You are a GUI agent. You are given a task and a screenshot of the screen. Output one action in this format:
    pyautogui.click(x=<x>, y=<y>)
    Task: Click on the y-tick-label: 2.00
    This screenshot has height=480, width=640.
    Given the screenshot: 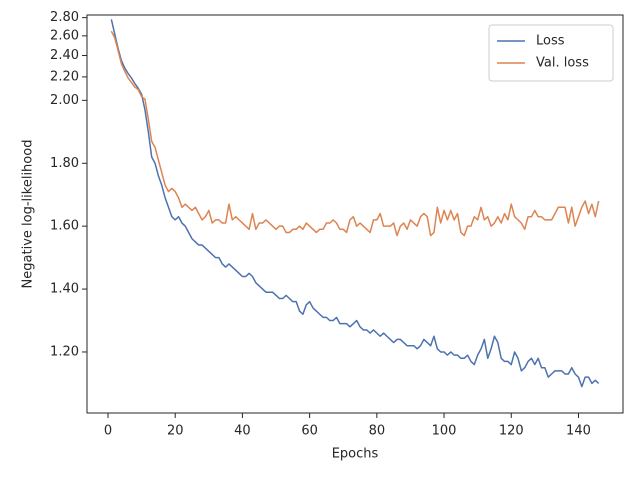 What is the action you would take?
    pyautogui.click(x=64, y=100)
    